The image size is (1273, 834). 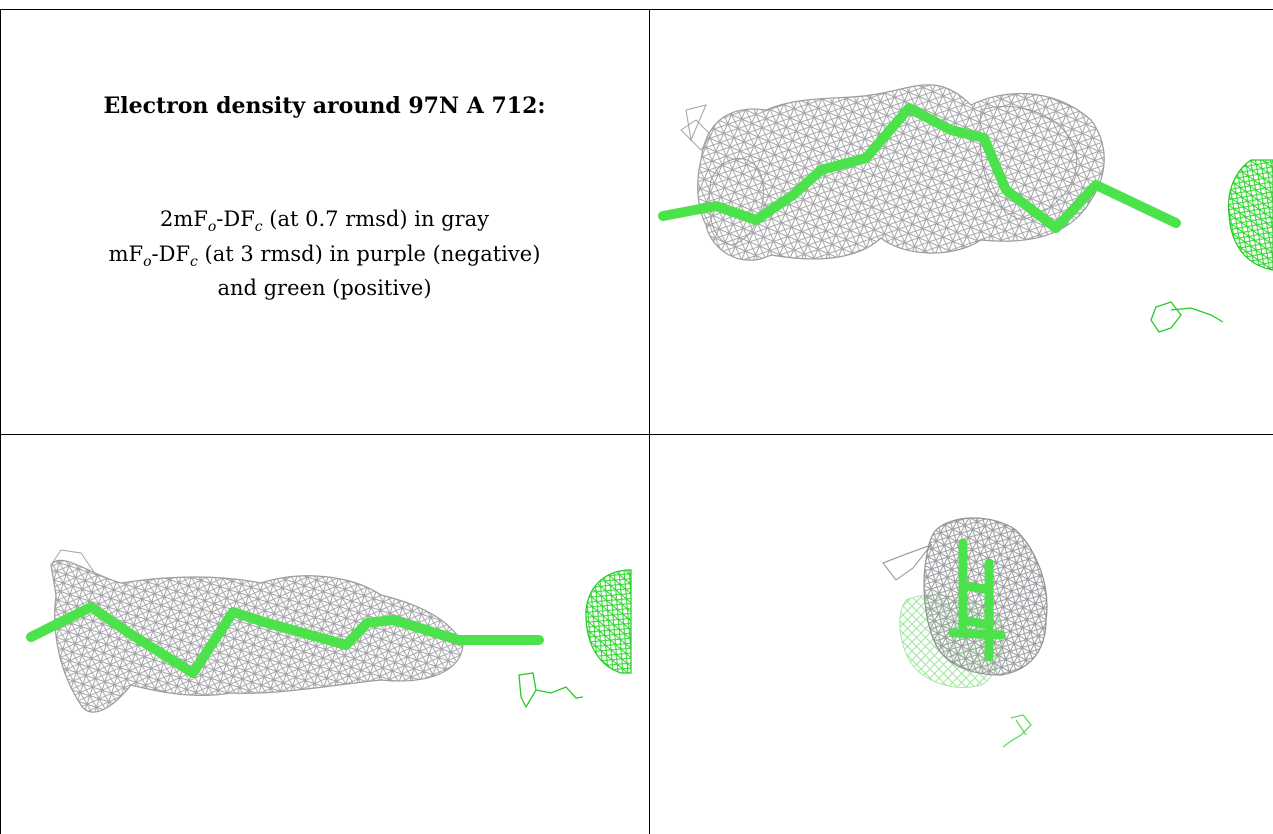 I want to click on caption-line-2fofc: 2mFo-DFc (at 0.7 rmsd) in gray, so click(x=324, y=221).